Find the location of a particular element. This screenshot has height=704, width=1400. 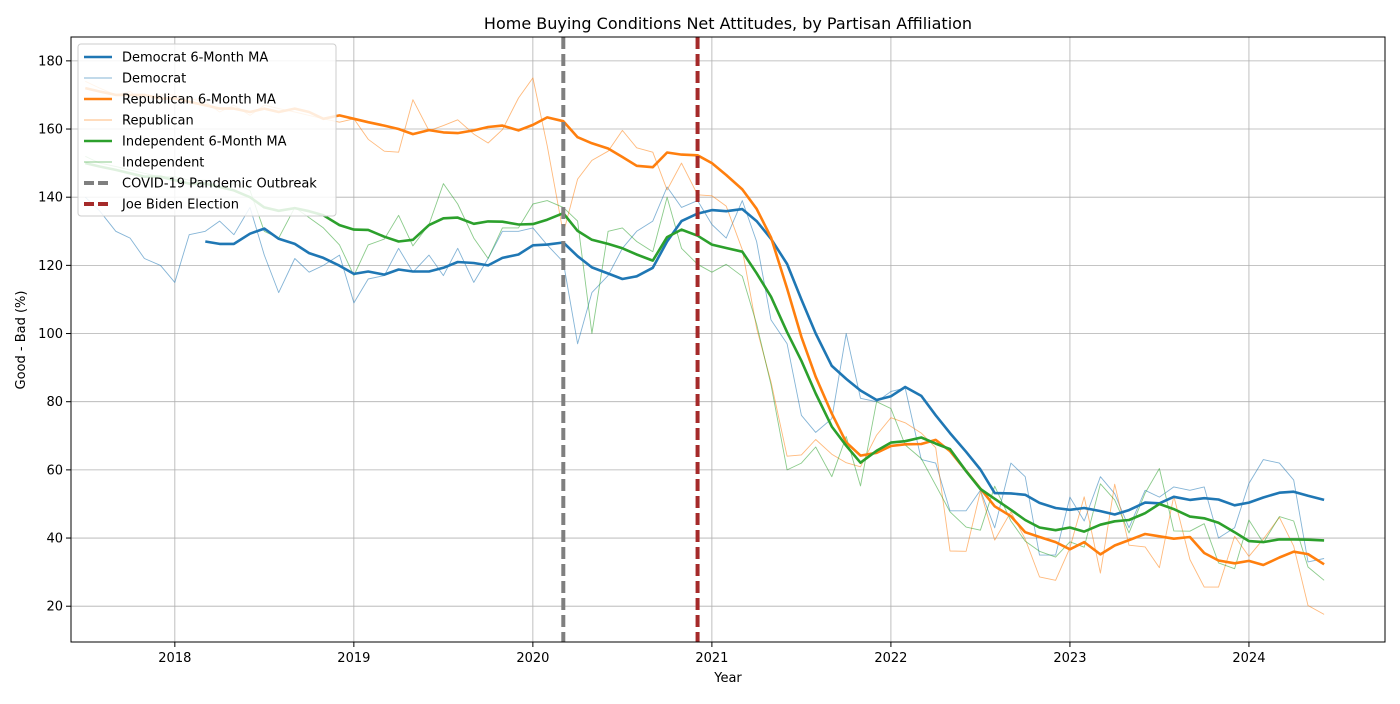

x-axis-label: Year is located at coordinates (727, 678).